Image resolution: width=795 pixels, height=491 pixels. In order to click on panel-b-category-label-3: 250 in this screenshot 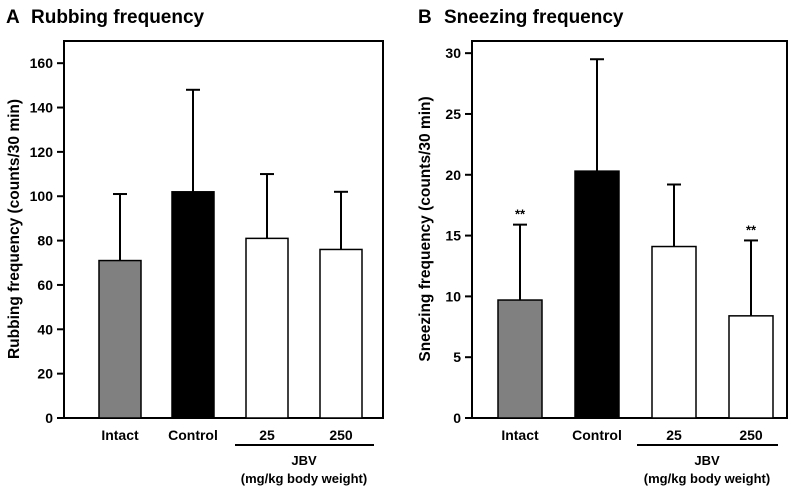, I will do `click(751, 435)`.